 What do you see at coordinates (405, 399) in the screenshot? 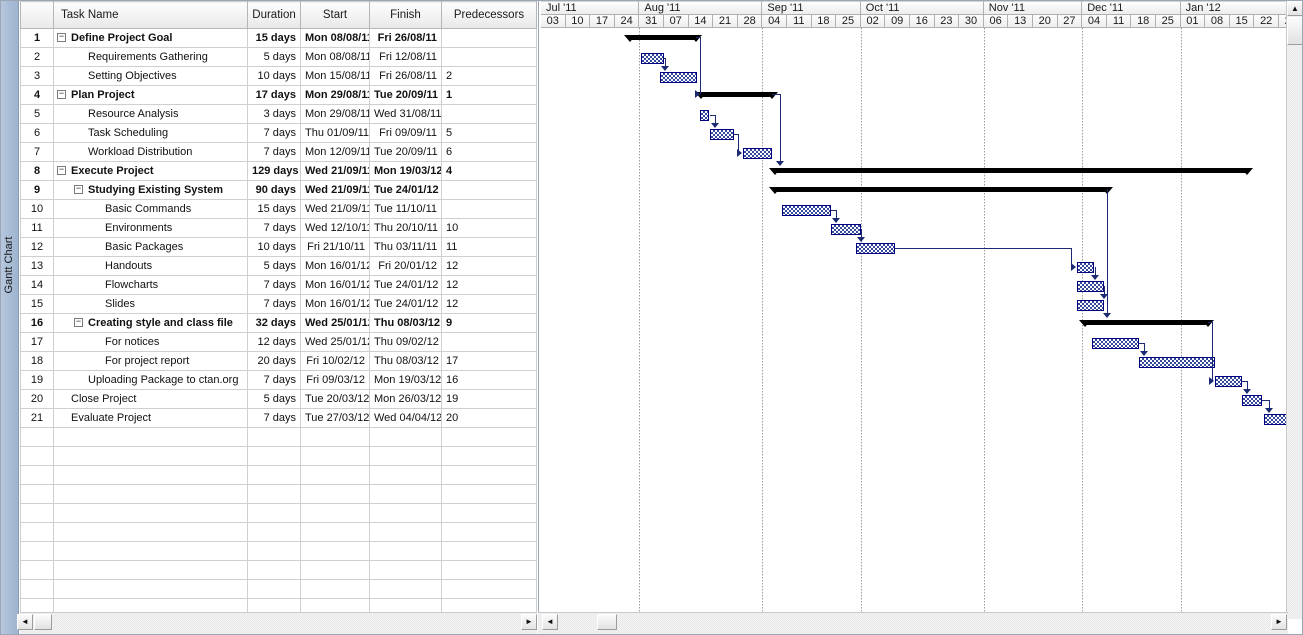
I see `finish-cell: Mon 26/03/12` at bounding box center [405, 399].